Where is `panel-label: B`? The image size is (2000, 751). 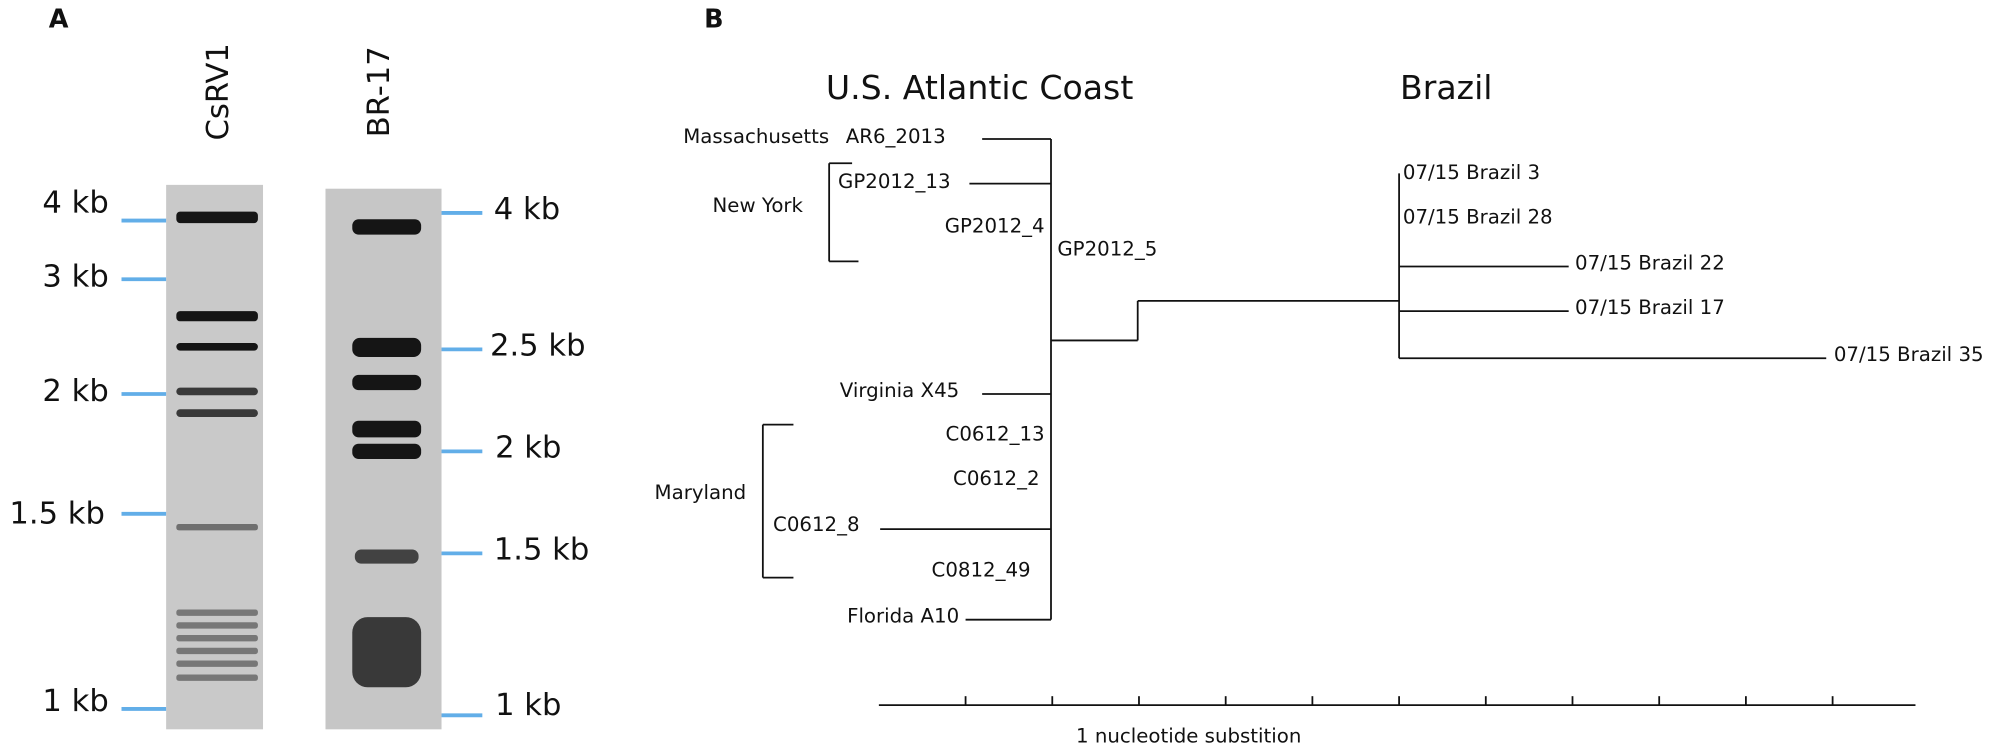
panel-label: B is located at coordinates (713, 19).